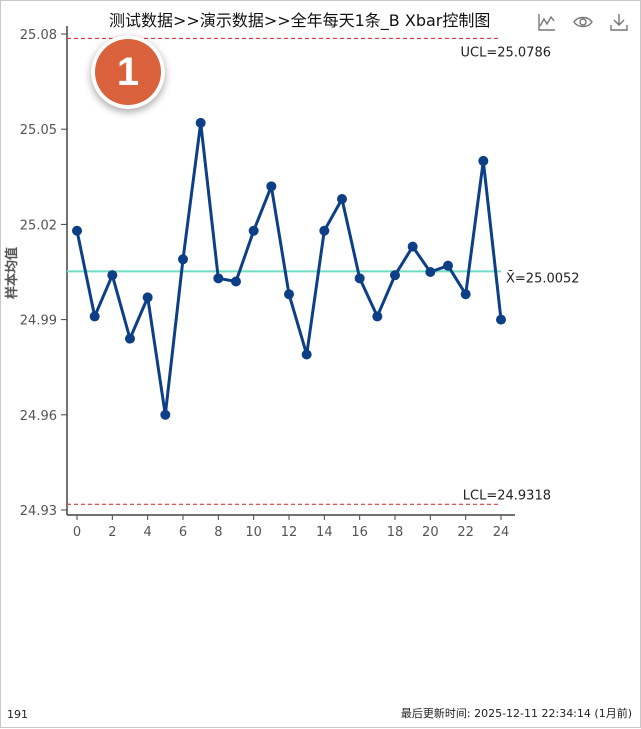 This screenshot has width=641, height=729. Describe the element at coordinates (619, 22) in the screenshot. I see `download-icon` at that location.